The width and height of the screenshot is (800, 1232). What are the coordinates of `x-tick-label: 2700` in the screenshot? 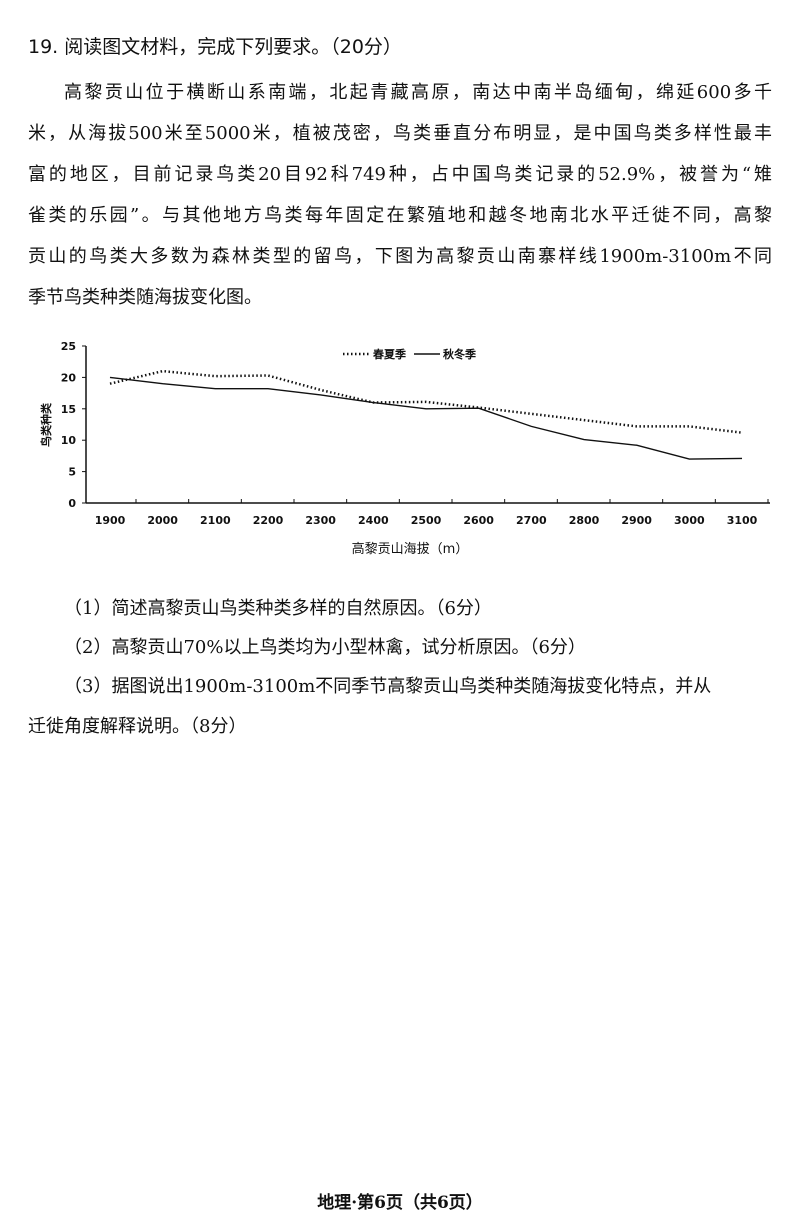 It's located at (531, 520).